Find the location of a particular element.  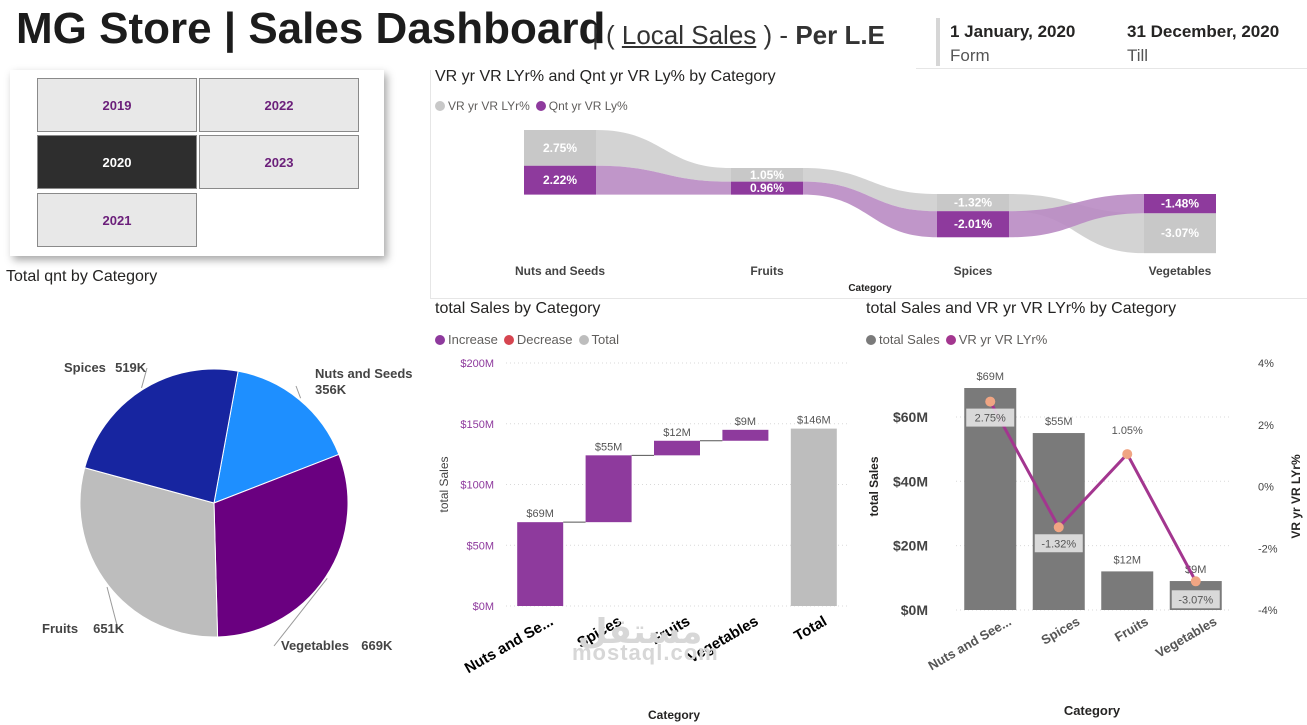

ribbon-legend-item-1: VR yr VR LYr% is located at coordinates (482, 106).